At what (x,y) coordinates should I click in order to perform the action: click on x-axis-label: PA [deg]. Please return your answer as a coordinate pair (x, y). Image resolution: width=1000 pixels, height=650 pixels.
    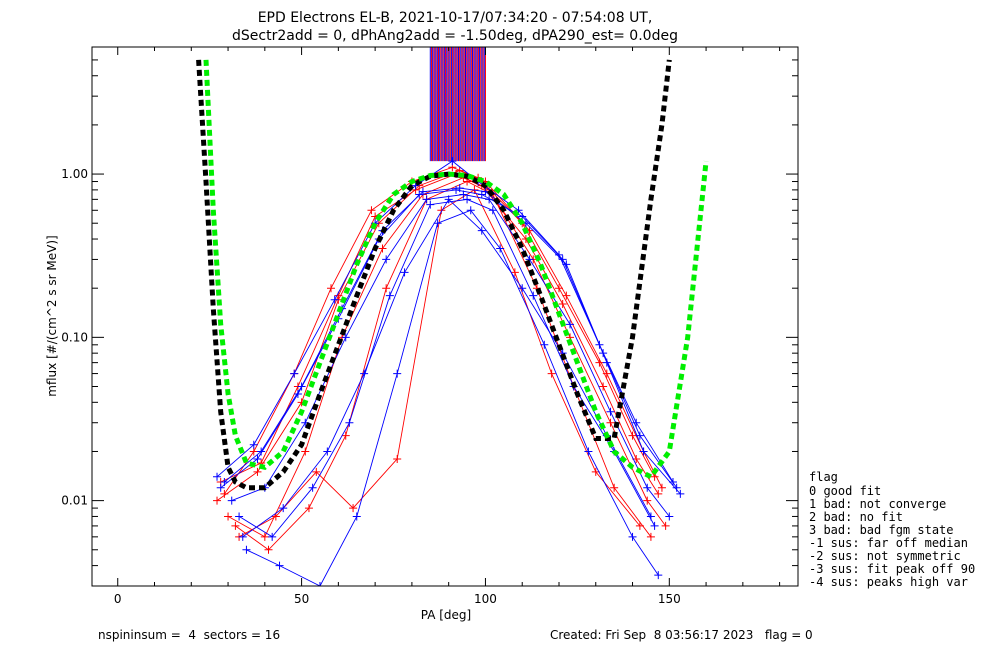
    Looking at the image, I should click on (446, 615).